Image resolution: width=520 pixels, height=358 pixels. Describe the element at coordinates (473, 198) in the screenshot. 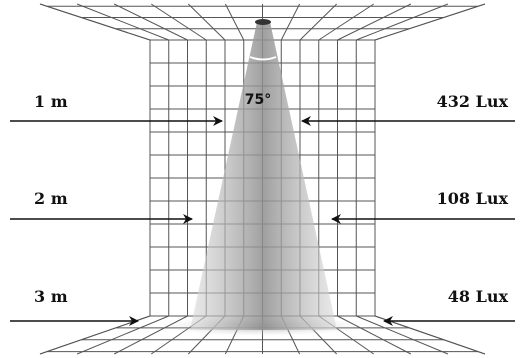

I see `lux-label-2: 108 Lux` at that location.